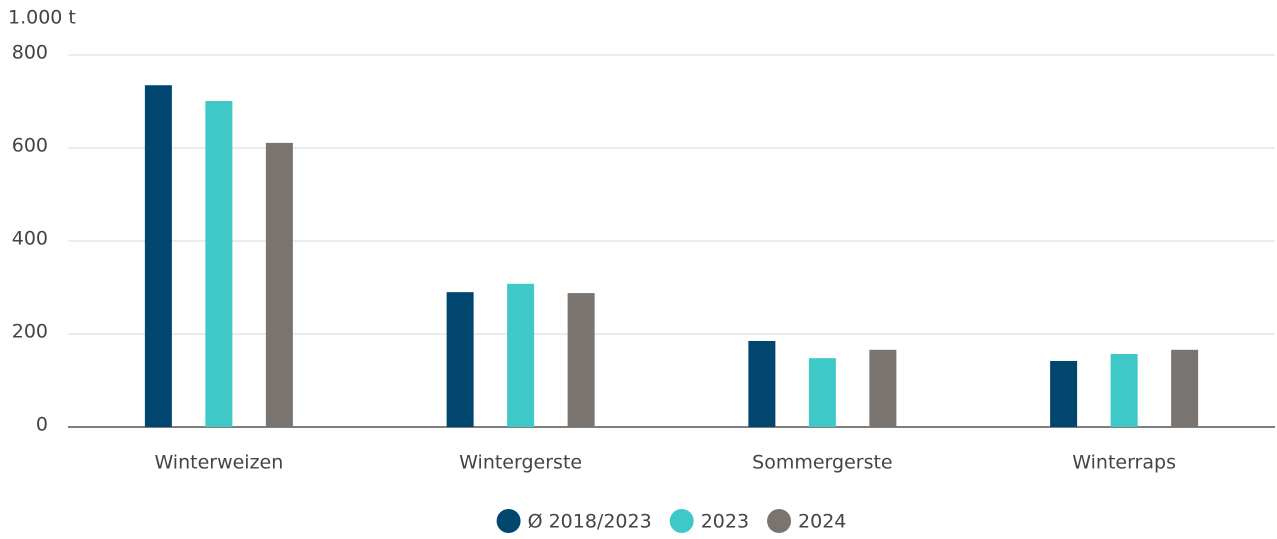 The width and height of the screenshot is (1277, 539). What do you see at coordinates (30, 53) in the screenshot?
I see `y-tick-label: 800` at bounding box center [30, 53].